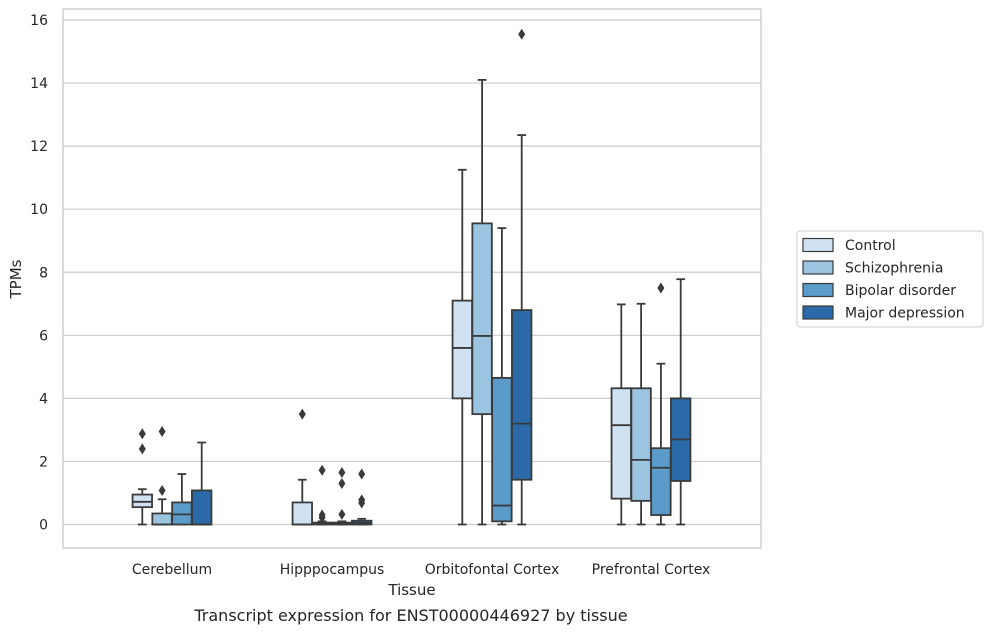 This screenshot has width=992, height=634. I want to click on x-tick-label: Prefrontal Cortex, so click(651, 570).